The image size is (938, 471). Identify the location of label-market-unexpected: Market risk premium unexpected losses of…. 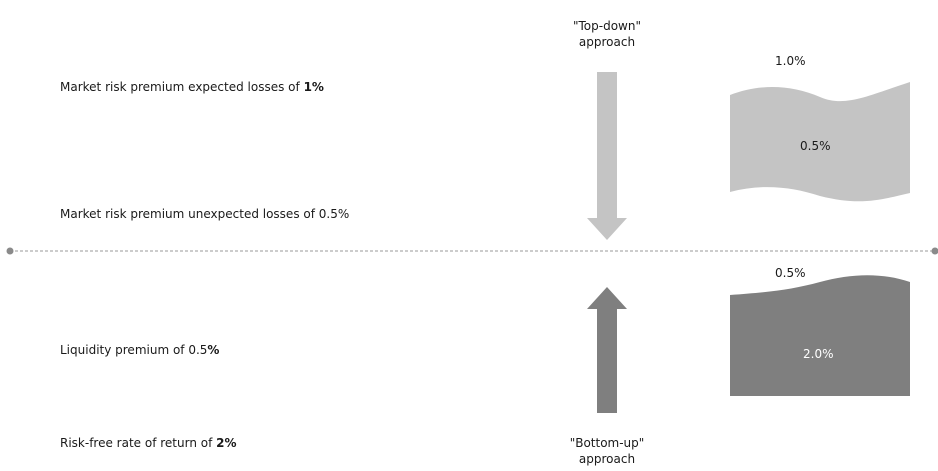
(204, 214).